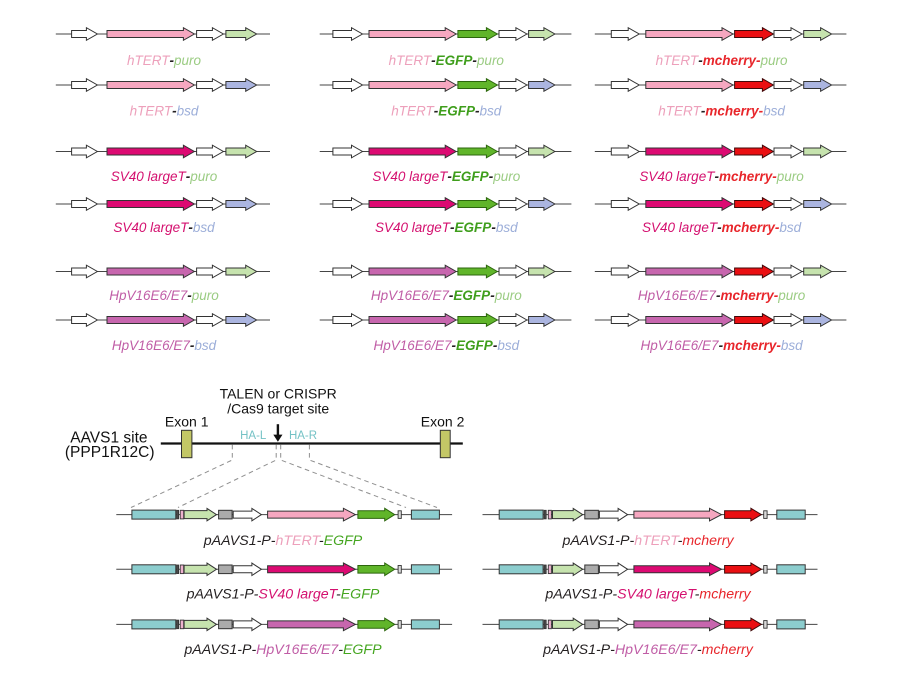 This screenshot has width=911, height=682. What do you see at coordinates (283, 595) in the screenshot?
I see `svg-text: pAAVS1-P-SV40 largeT-EGFP` at bounding box center [283, 595].